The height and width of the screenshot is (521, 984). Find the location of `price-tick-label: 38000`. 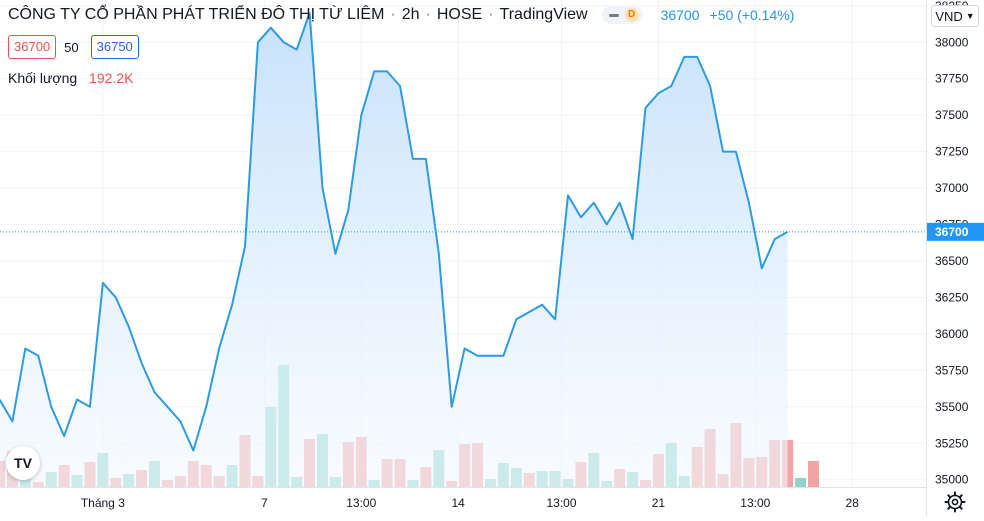

price-tick-label: 38000 is located at coordinates (952, 42).